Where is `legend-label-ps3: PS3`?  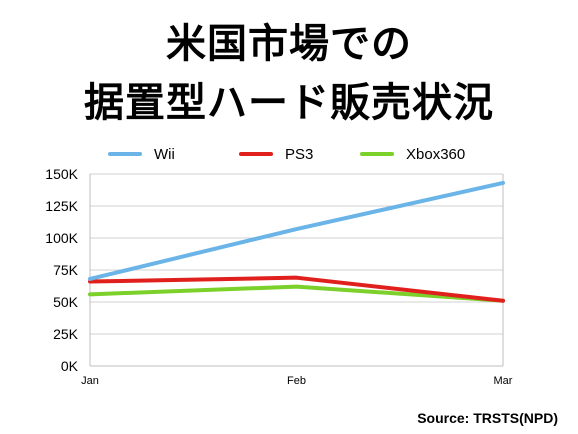 legend-label-ps3: PS3 is located at coordinates (299, 154).